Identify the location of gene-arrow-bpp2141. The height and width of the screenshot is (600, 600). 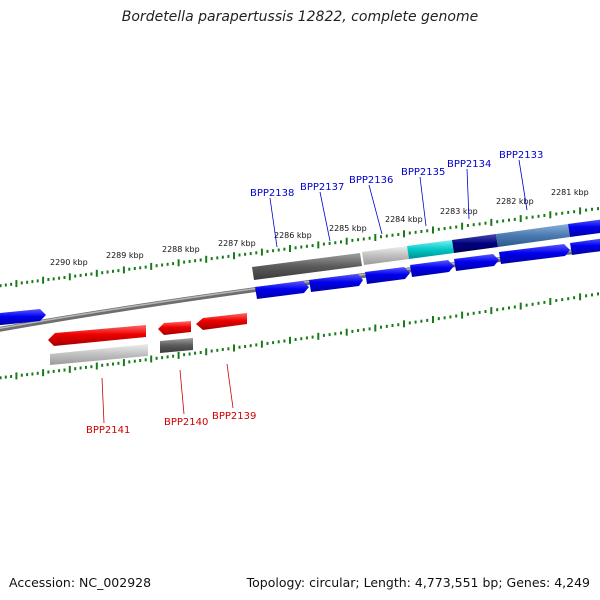
(97, 335).